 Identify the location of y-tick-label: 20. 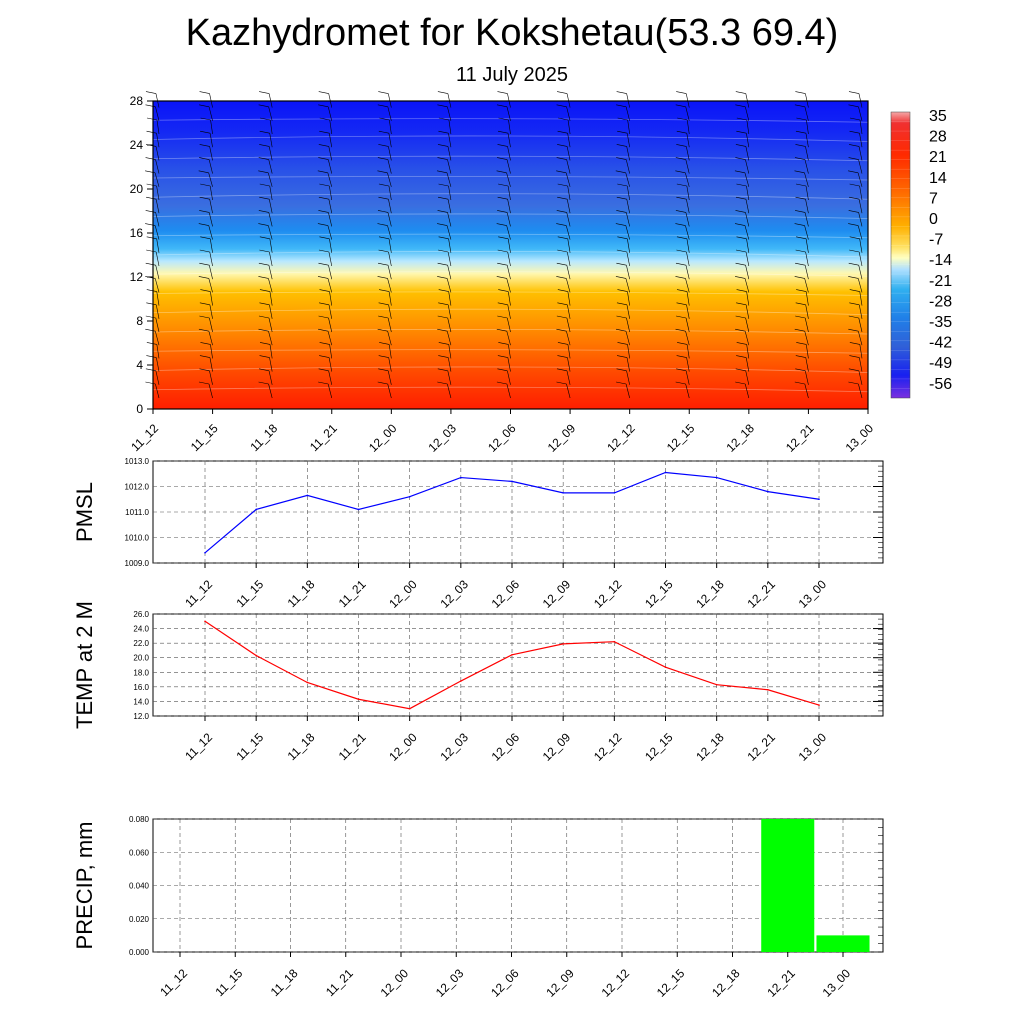
(137, 189).